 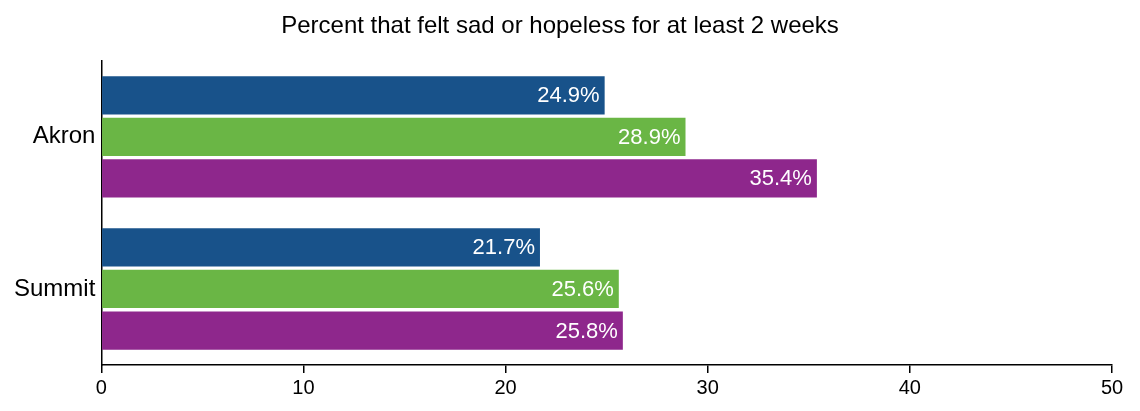 I want to click on data-label: 24.9%, so click(x=568, y=95).